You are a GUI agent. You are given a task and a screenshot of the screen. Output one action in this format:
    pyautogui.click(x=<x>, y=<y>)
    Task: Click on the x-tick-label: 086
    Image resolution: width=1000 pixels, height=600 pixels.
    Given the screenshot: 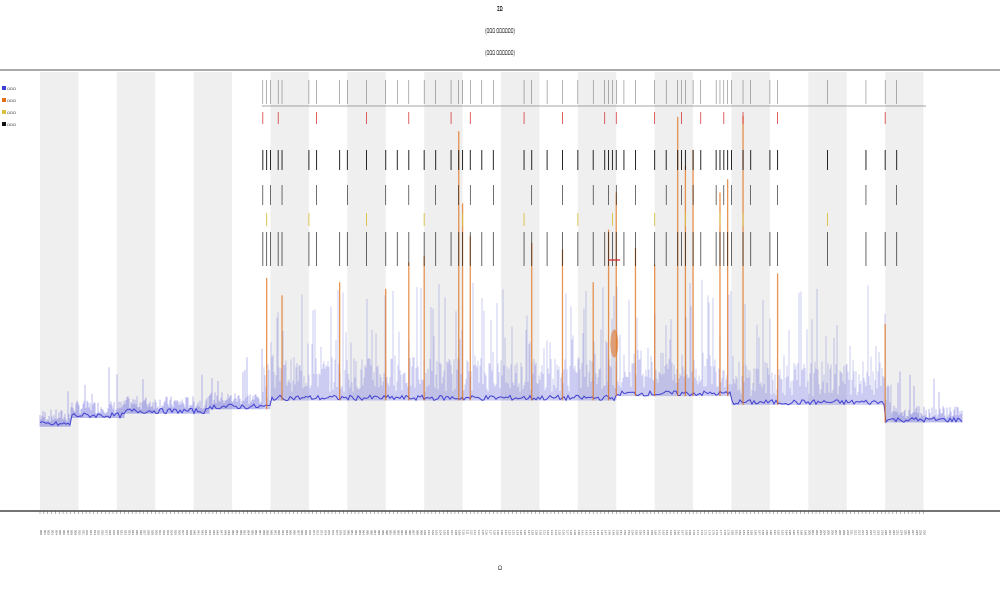 What is the action you would take?
    pyautogui.click(x=371, y=532)
    